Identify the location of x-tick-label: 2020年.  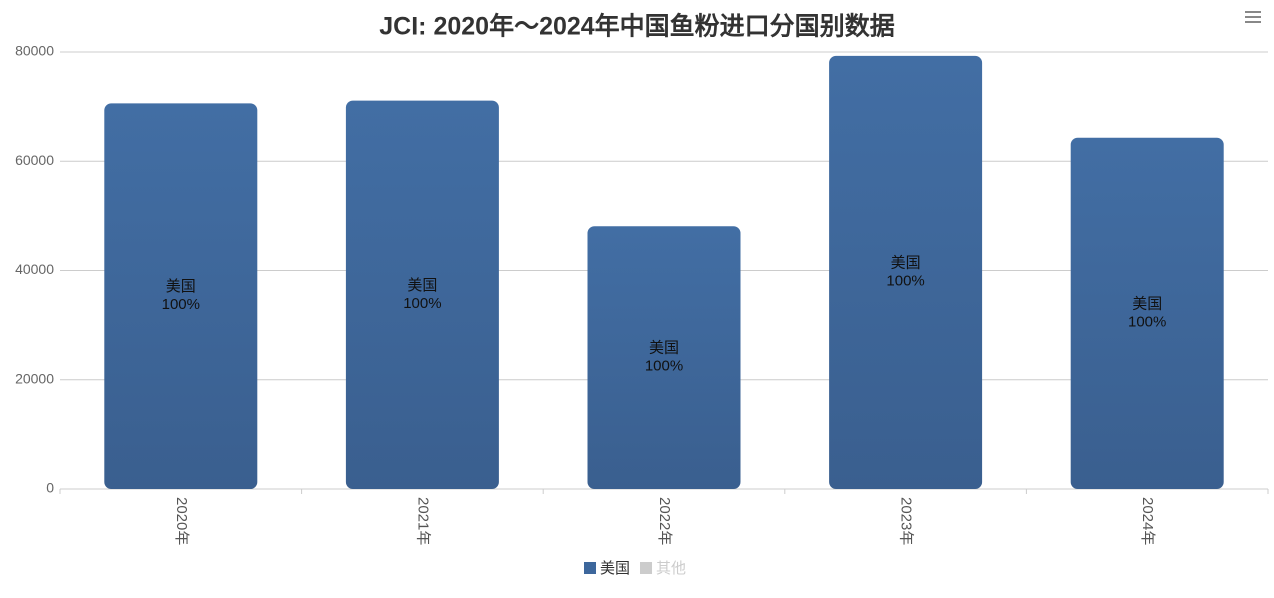
(181, 521).